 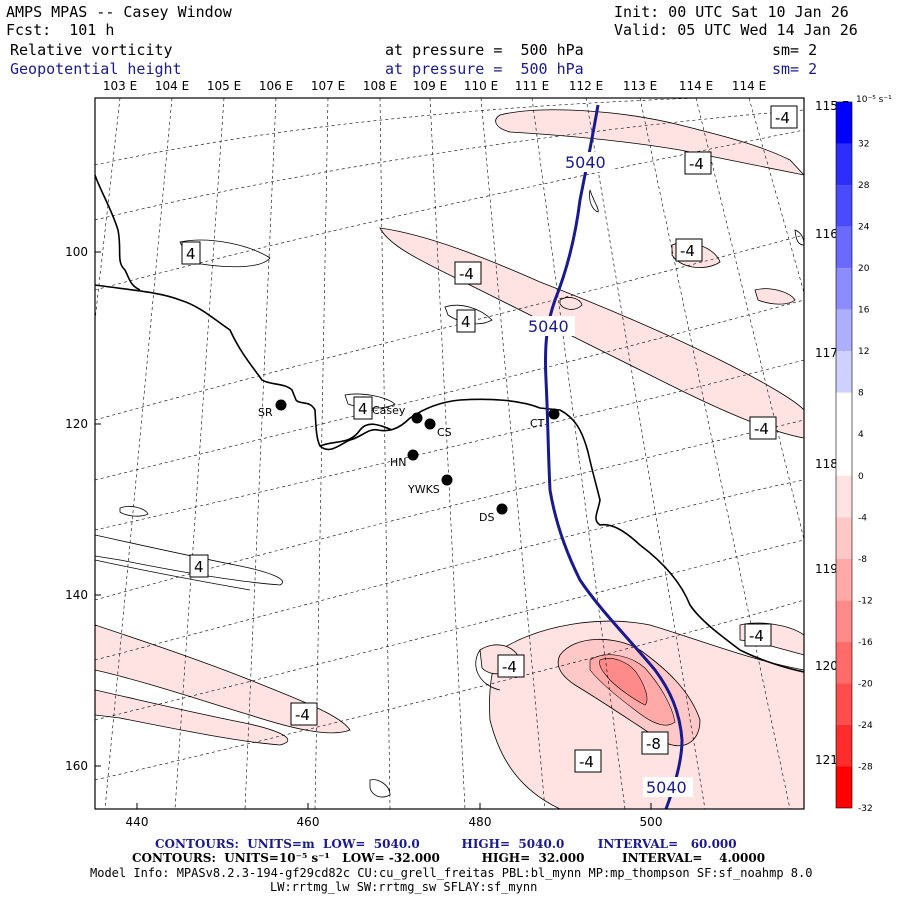 What do you see at coordinates (865, 684) in the screenshot?
I see `colorbar-label: -20` at bounding box center [865, 684].